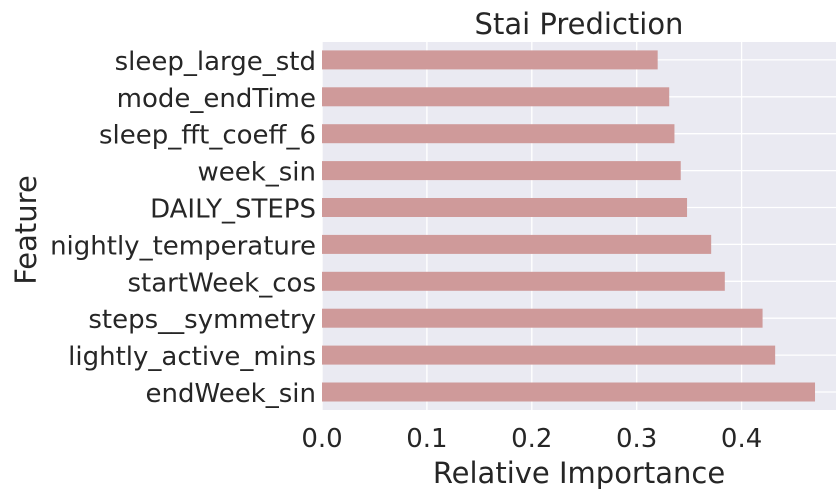 The image size is (836, 500). What do you see at coordinates (321, 439) in the screenshot?
I see `x-tick-label: 0.0` at bounding box center [321, 439].